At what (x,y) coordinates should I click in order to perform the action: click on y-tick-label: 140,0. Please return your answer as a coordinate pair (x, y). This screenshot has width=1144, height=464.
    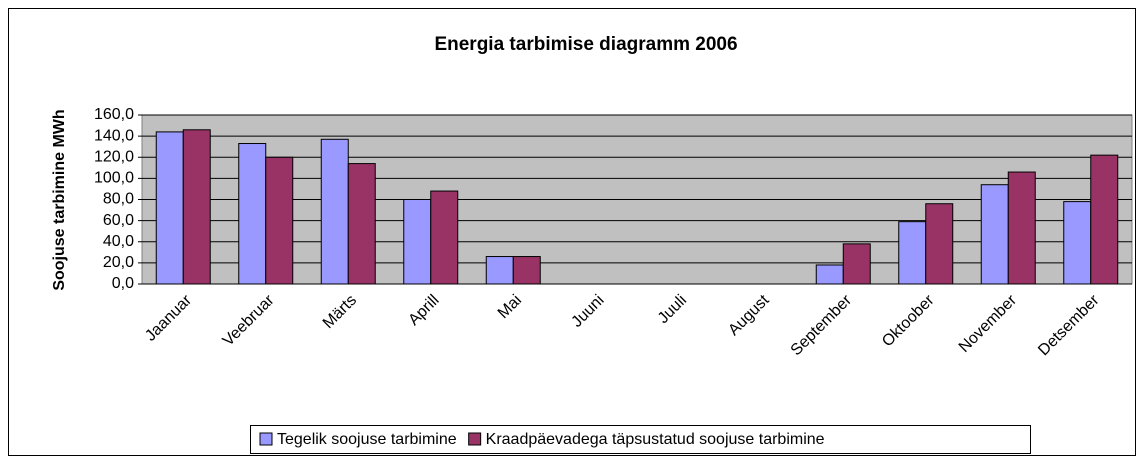
    Looking at the image, I should click on (114, 135).